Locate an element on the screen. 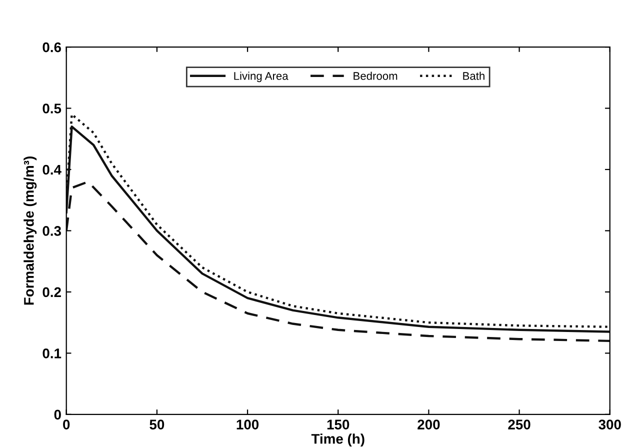  x-tick-label: 200 is located at coordinates (429, 425).